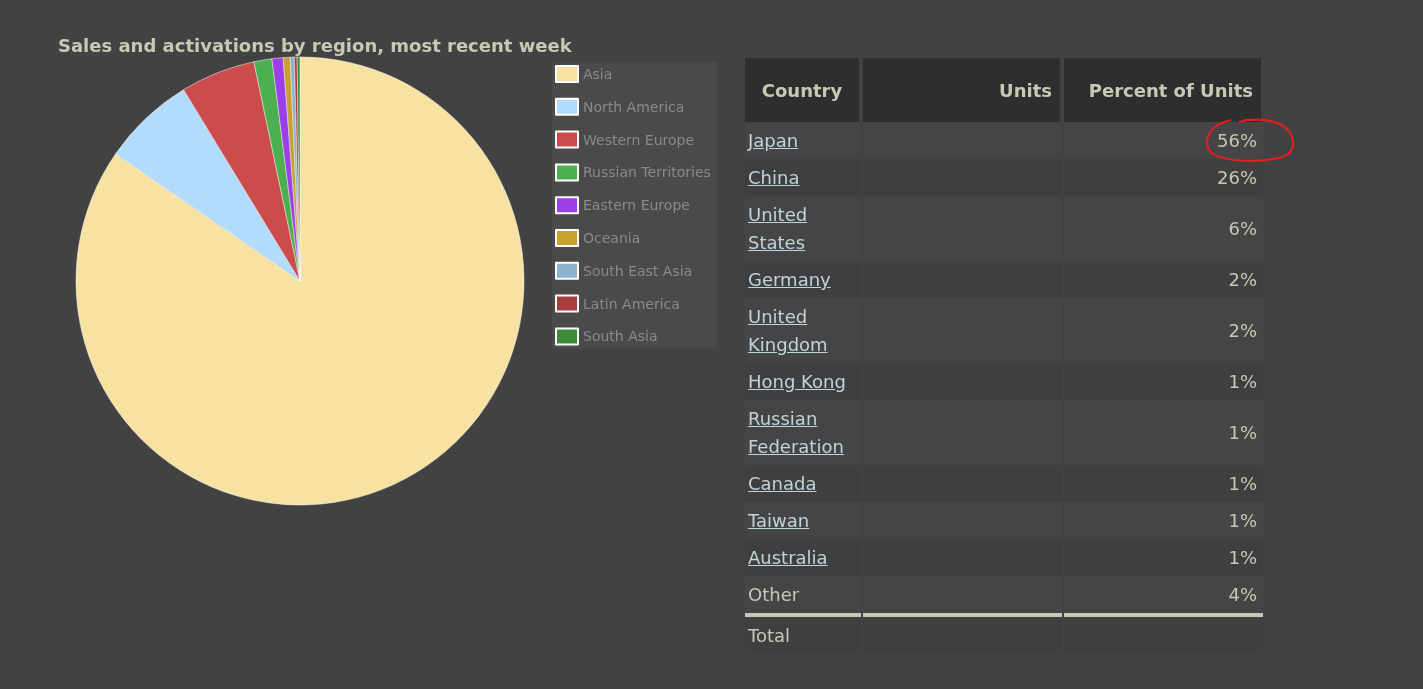 The image size is (1423, 689). Describe the element at coordinates (789, 279) in the screenshot. I see `category-label: Germany` at that location.